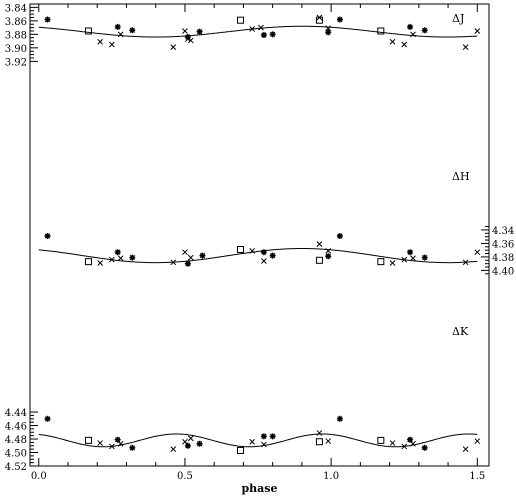 This screenshot has width=516, height=500. What do you see at coordinates (16, 8) in the screenshot?
I see `y-tick-label-left: 3.84` at bounding box center [16, 8].